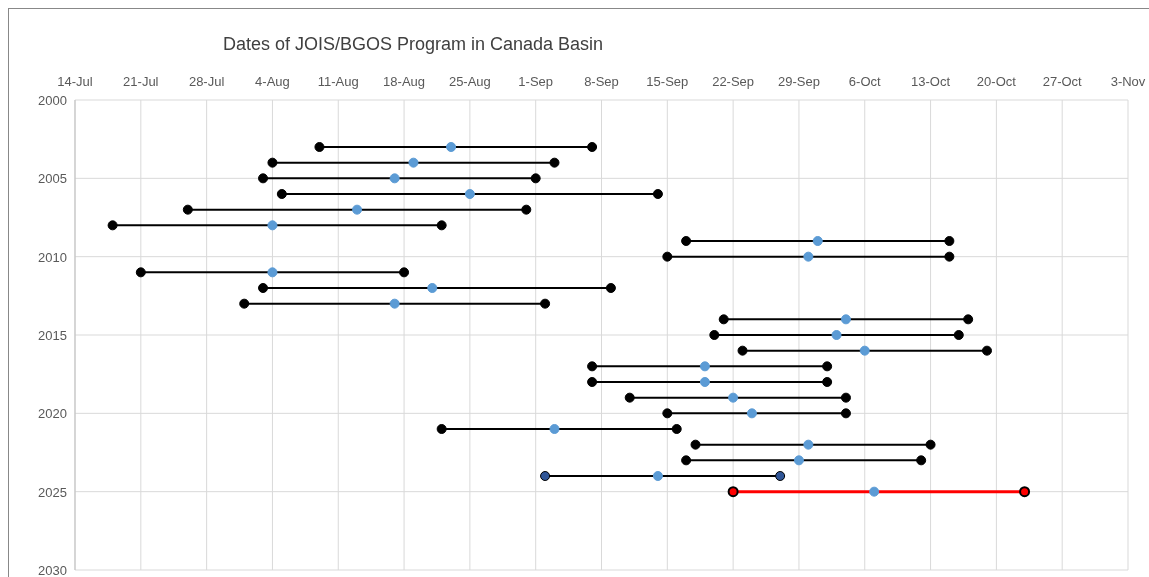 This screenshot has height=577, width=1149. Describe the element at coordinates (272, 81) in the screenshot. I see `x-tick-label: 4-Aug` at that location.